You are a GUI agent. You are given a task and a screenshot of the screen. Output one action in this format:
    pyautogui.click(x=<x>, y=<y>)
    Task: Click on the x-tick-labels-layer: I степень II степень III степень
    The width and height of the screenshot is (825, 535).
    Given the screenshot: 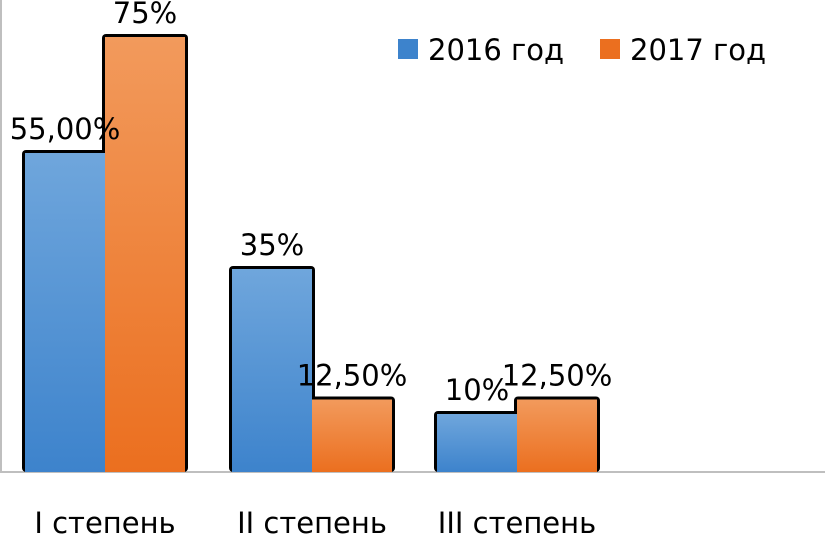 What is the action you would take?
    pyautogui.click(x=315, y=520)
    